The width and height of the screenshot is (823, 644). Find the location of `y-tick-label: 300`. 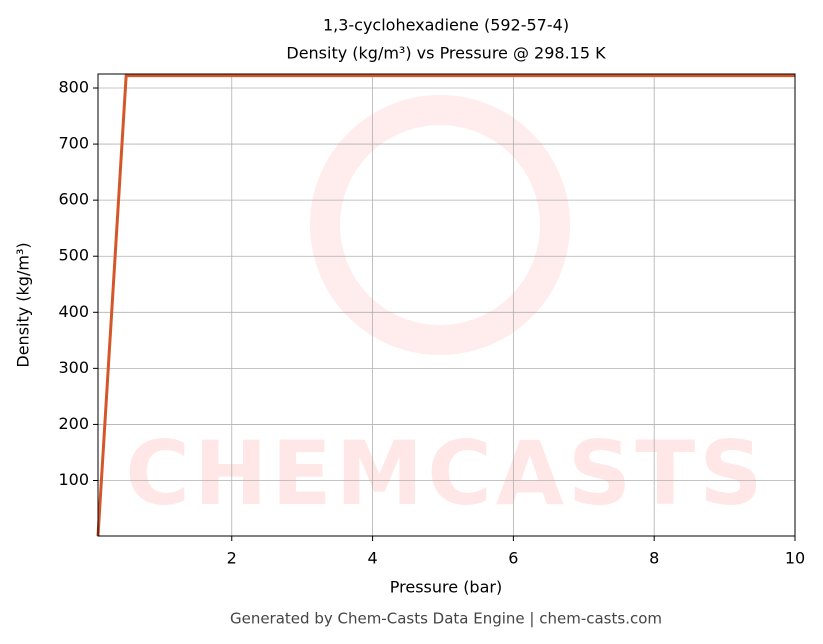

y-tick-label: 300 is located at coordinates (73, 367).